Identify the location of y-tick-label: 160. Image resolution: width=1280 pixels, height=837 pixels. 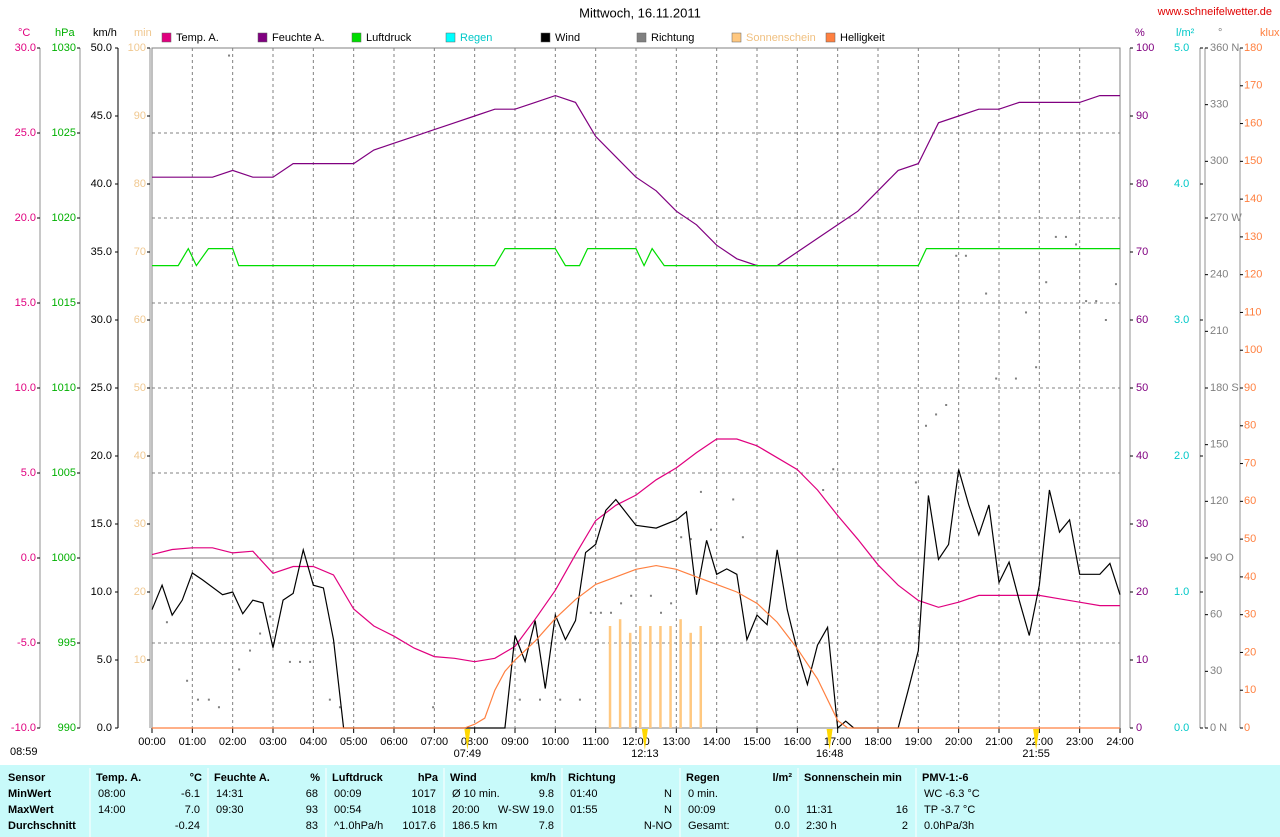
(1253, 123).